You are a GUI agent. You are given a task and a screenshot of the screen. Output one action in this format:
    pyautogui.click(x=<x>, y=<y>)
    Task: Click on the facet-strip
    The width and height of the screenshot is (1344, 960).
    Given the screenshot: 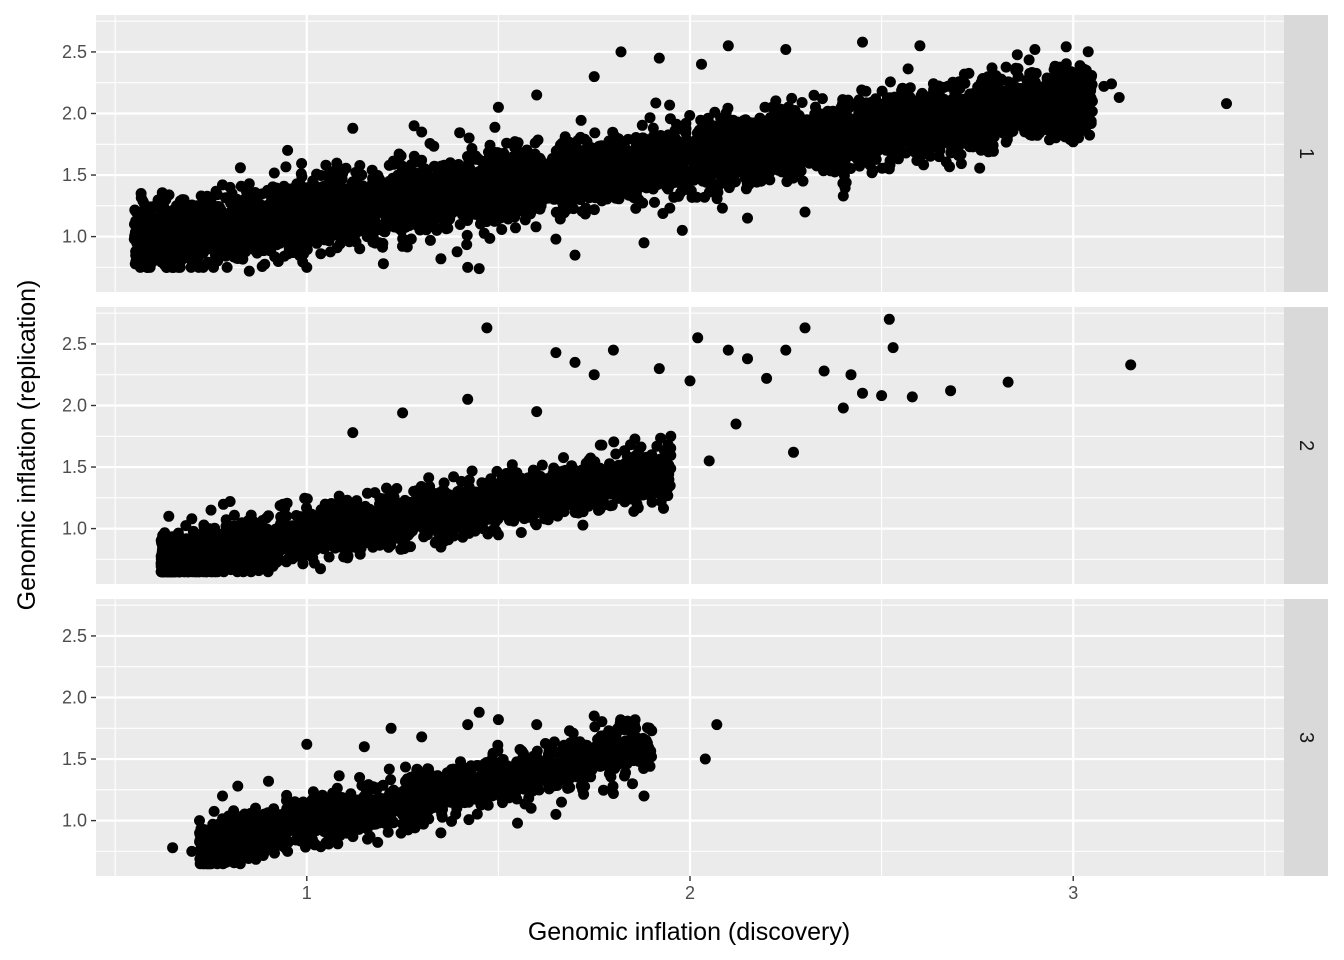 What is the action you would take?
    pyautogui.click(x=1306, y=153)
    